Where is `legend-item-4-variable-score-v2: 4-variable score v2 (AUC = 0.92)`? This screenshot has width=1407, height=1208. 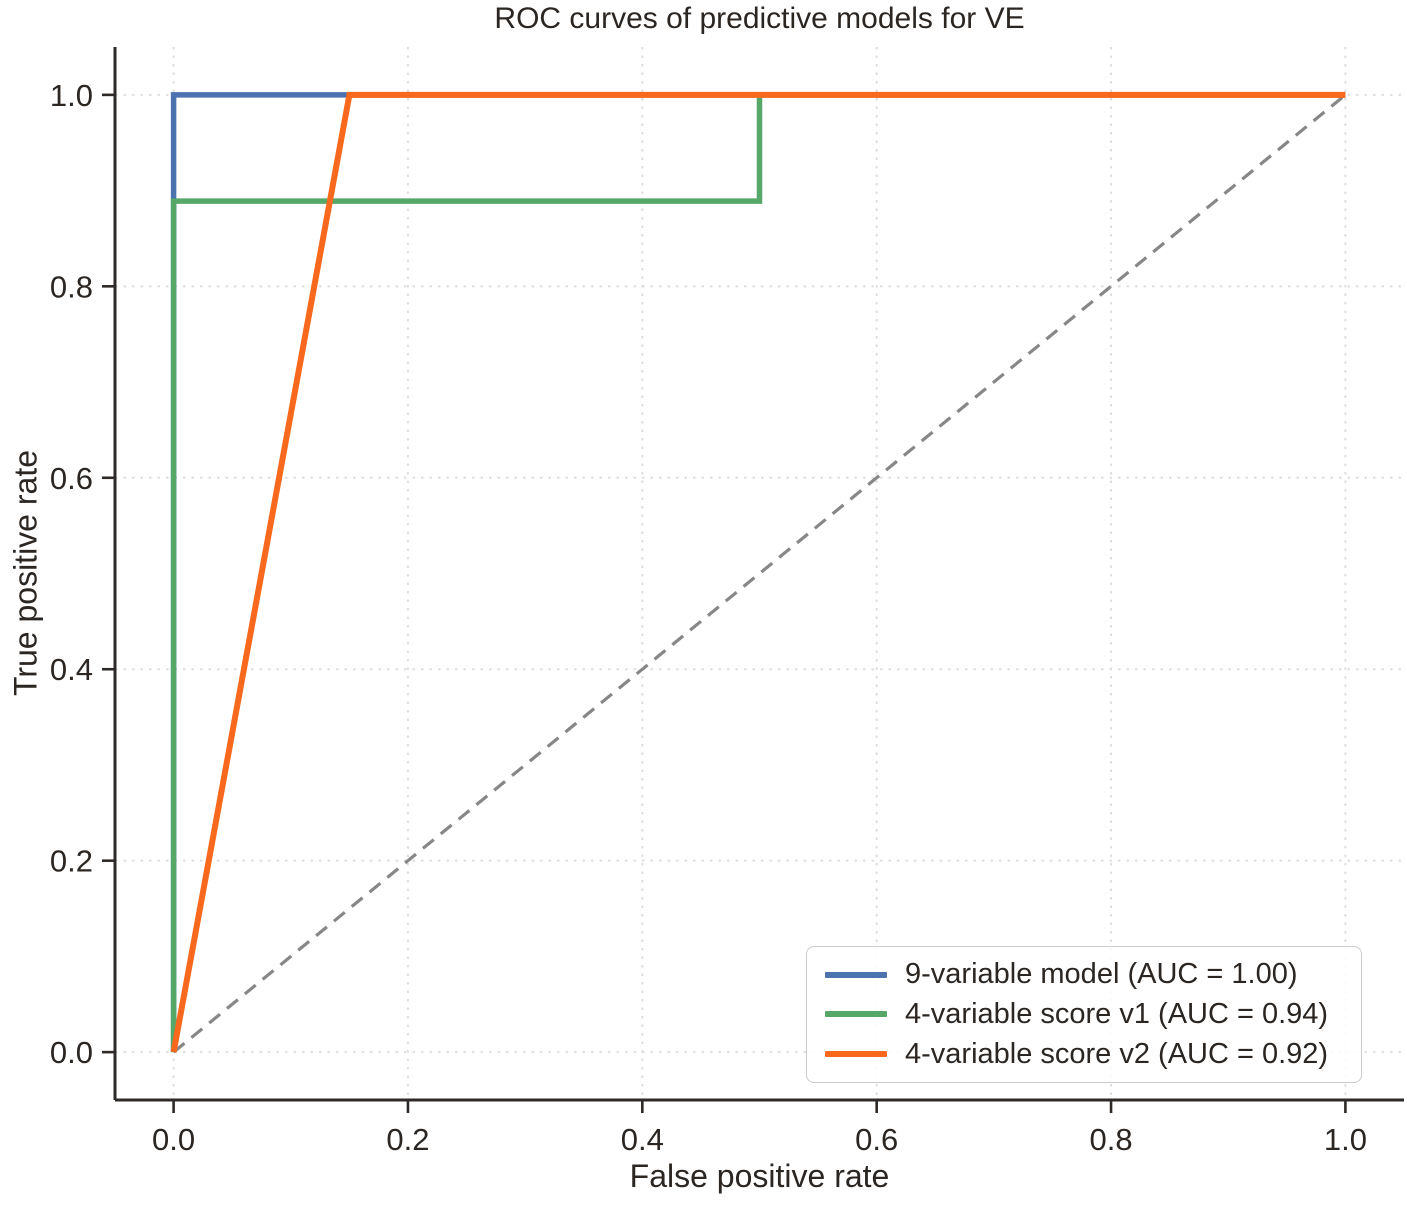 legend-item-4-variable-score-v2: 4-variable score v2 (AUC = 0.92) is located at coordinates (1084, 1053).